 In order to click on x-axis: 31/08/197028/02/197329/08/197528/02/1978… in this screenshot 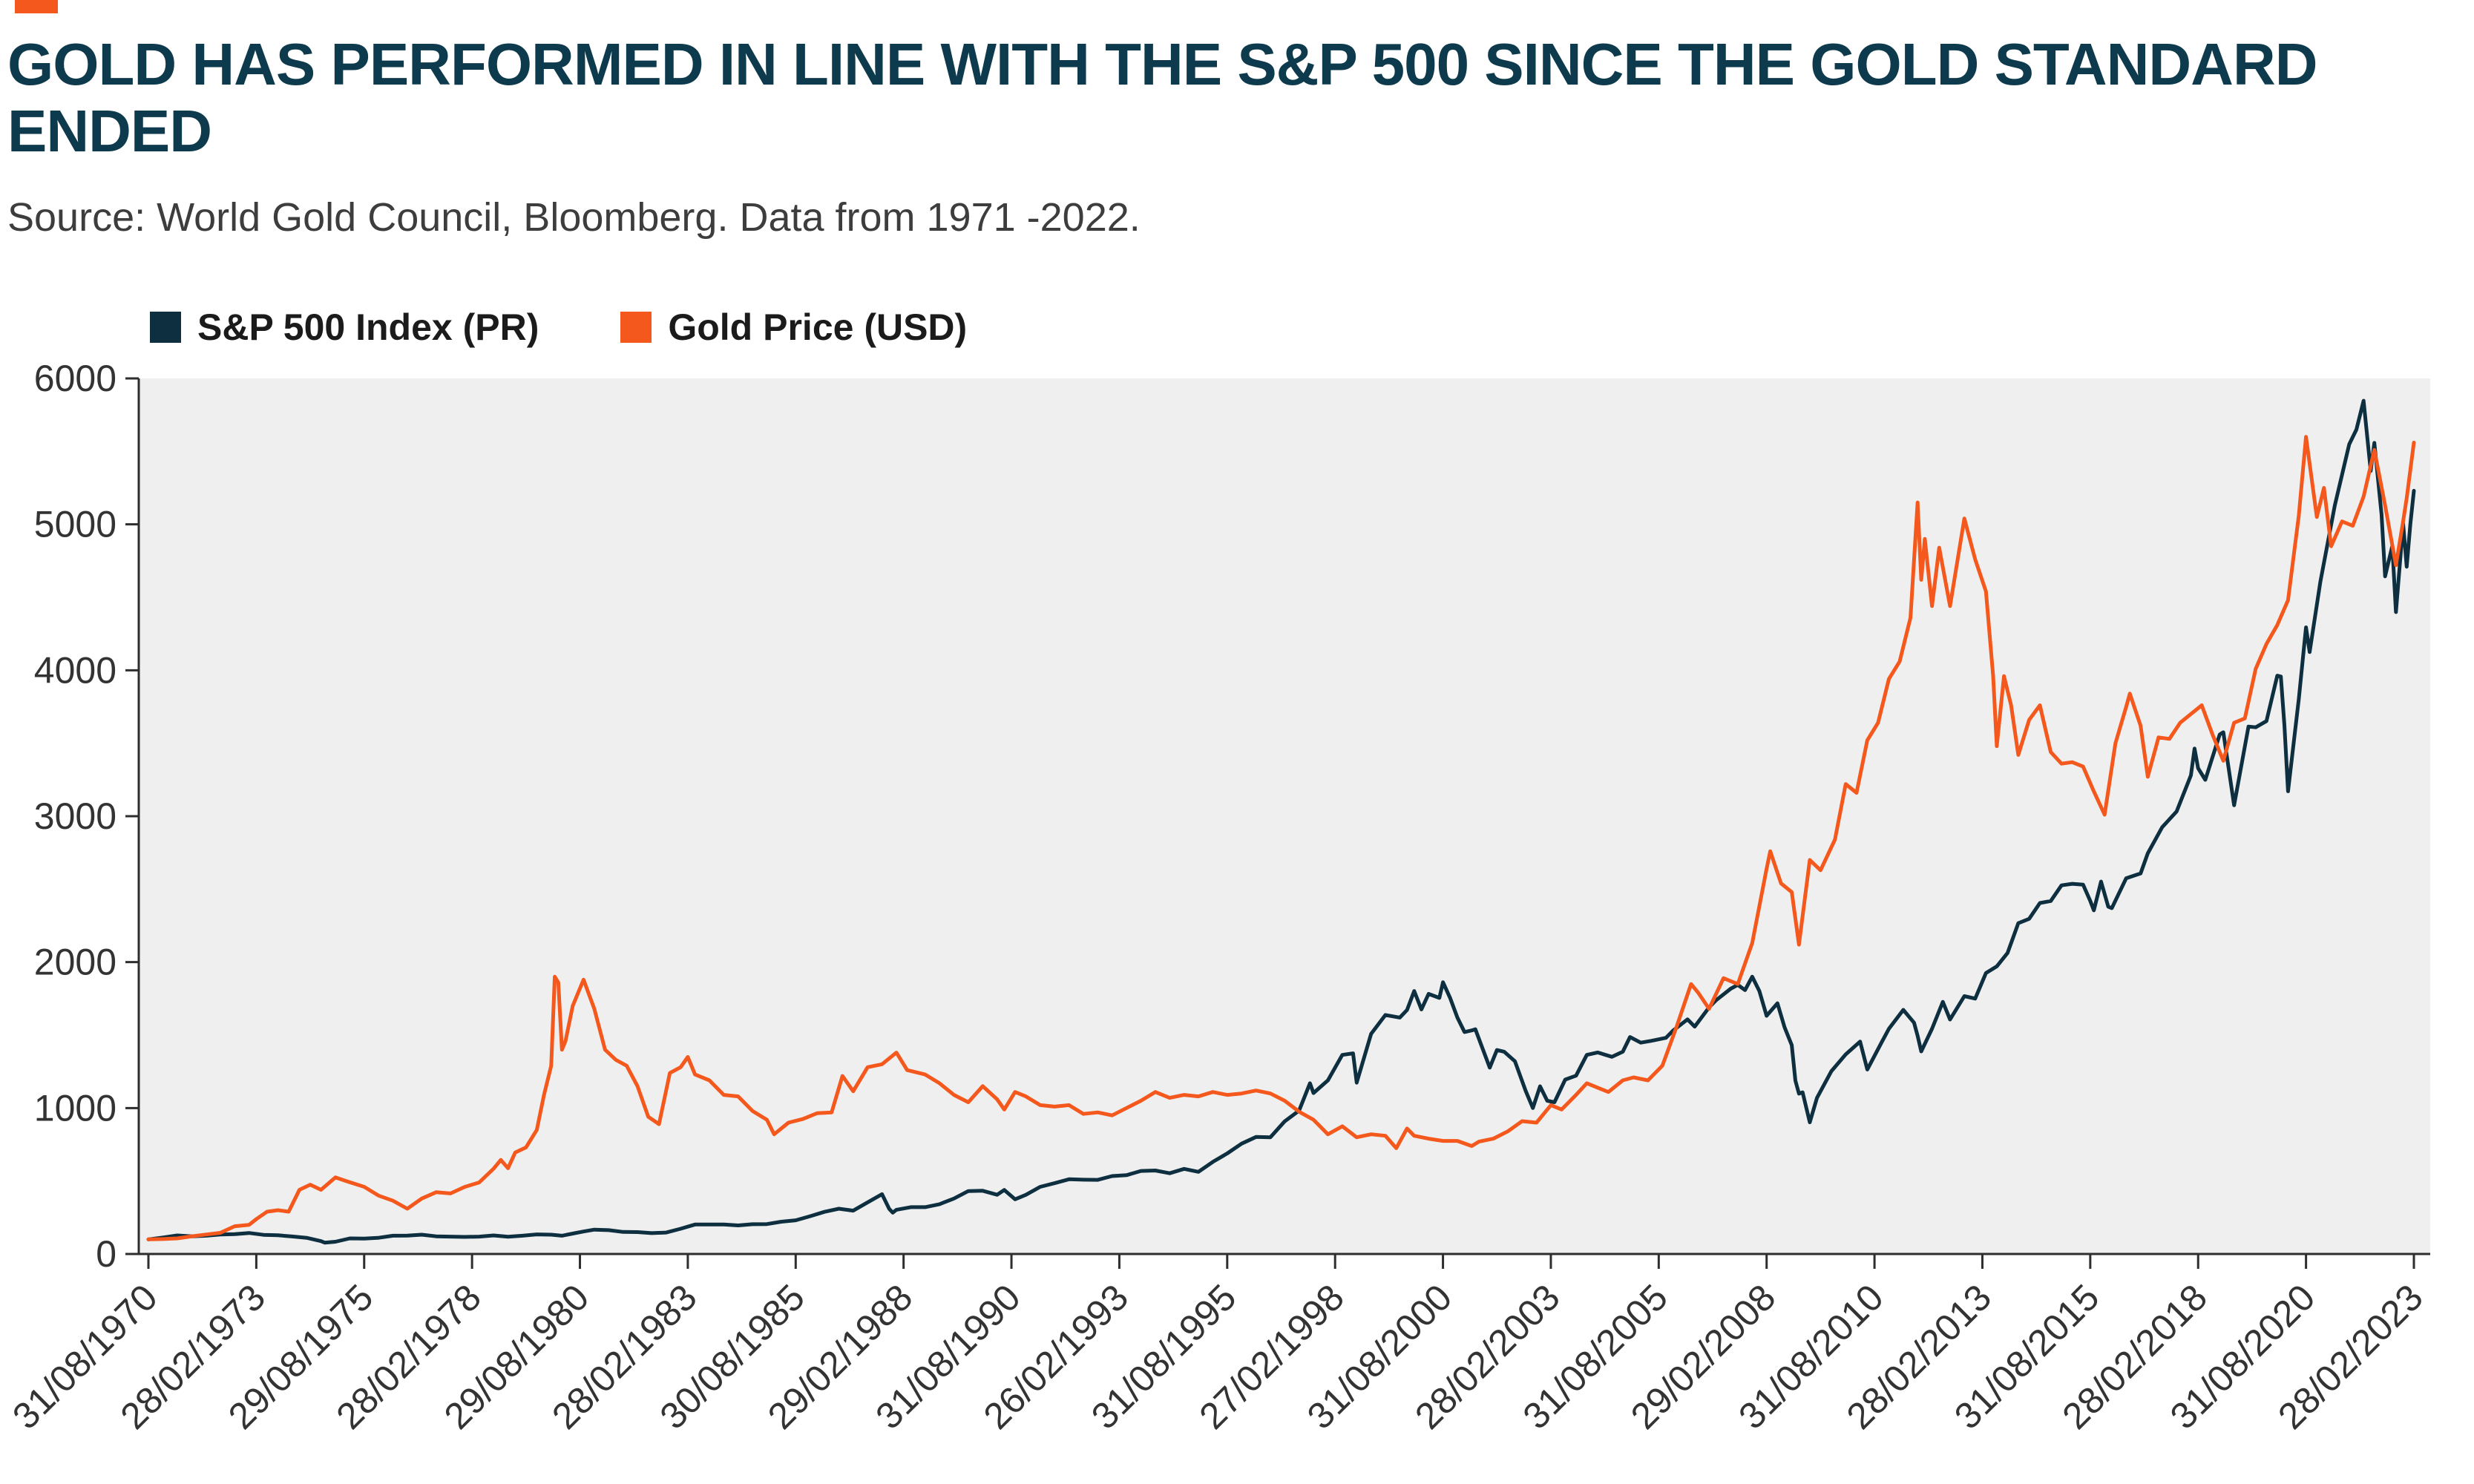, I will do `click(1217, 1345)`.